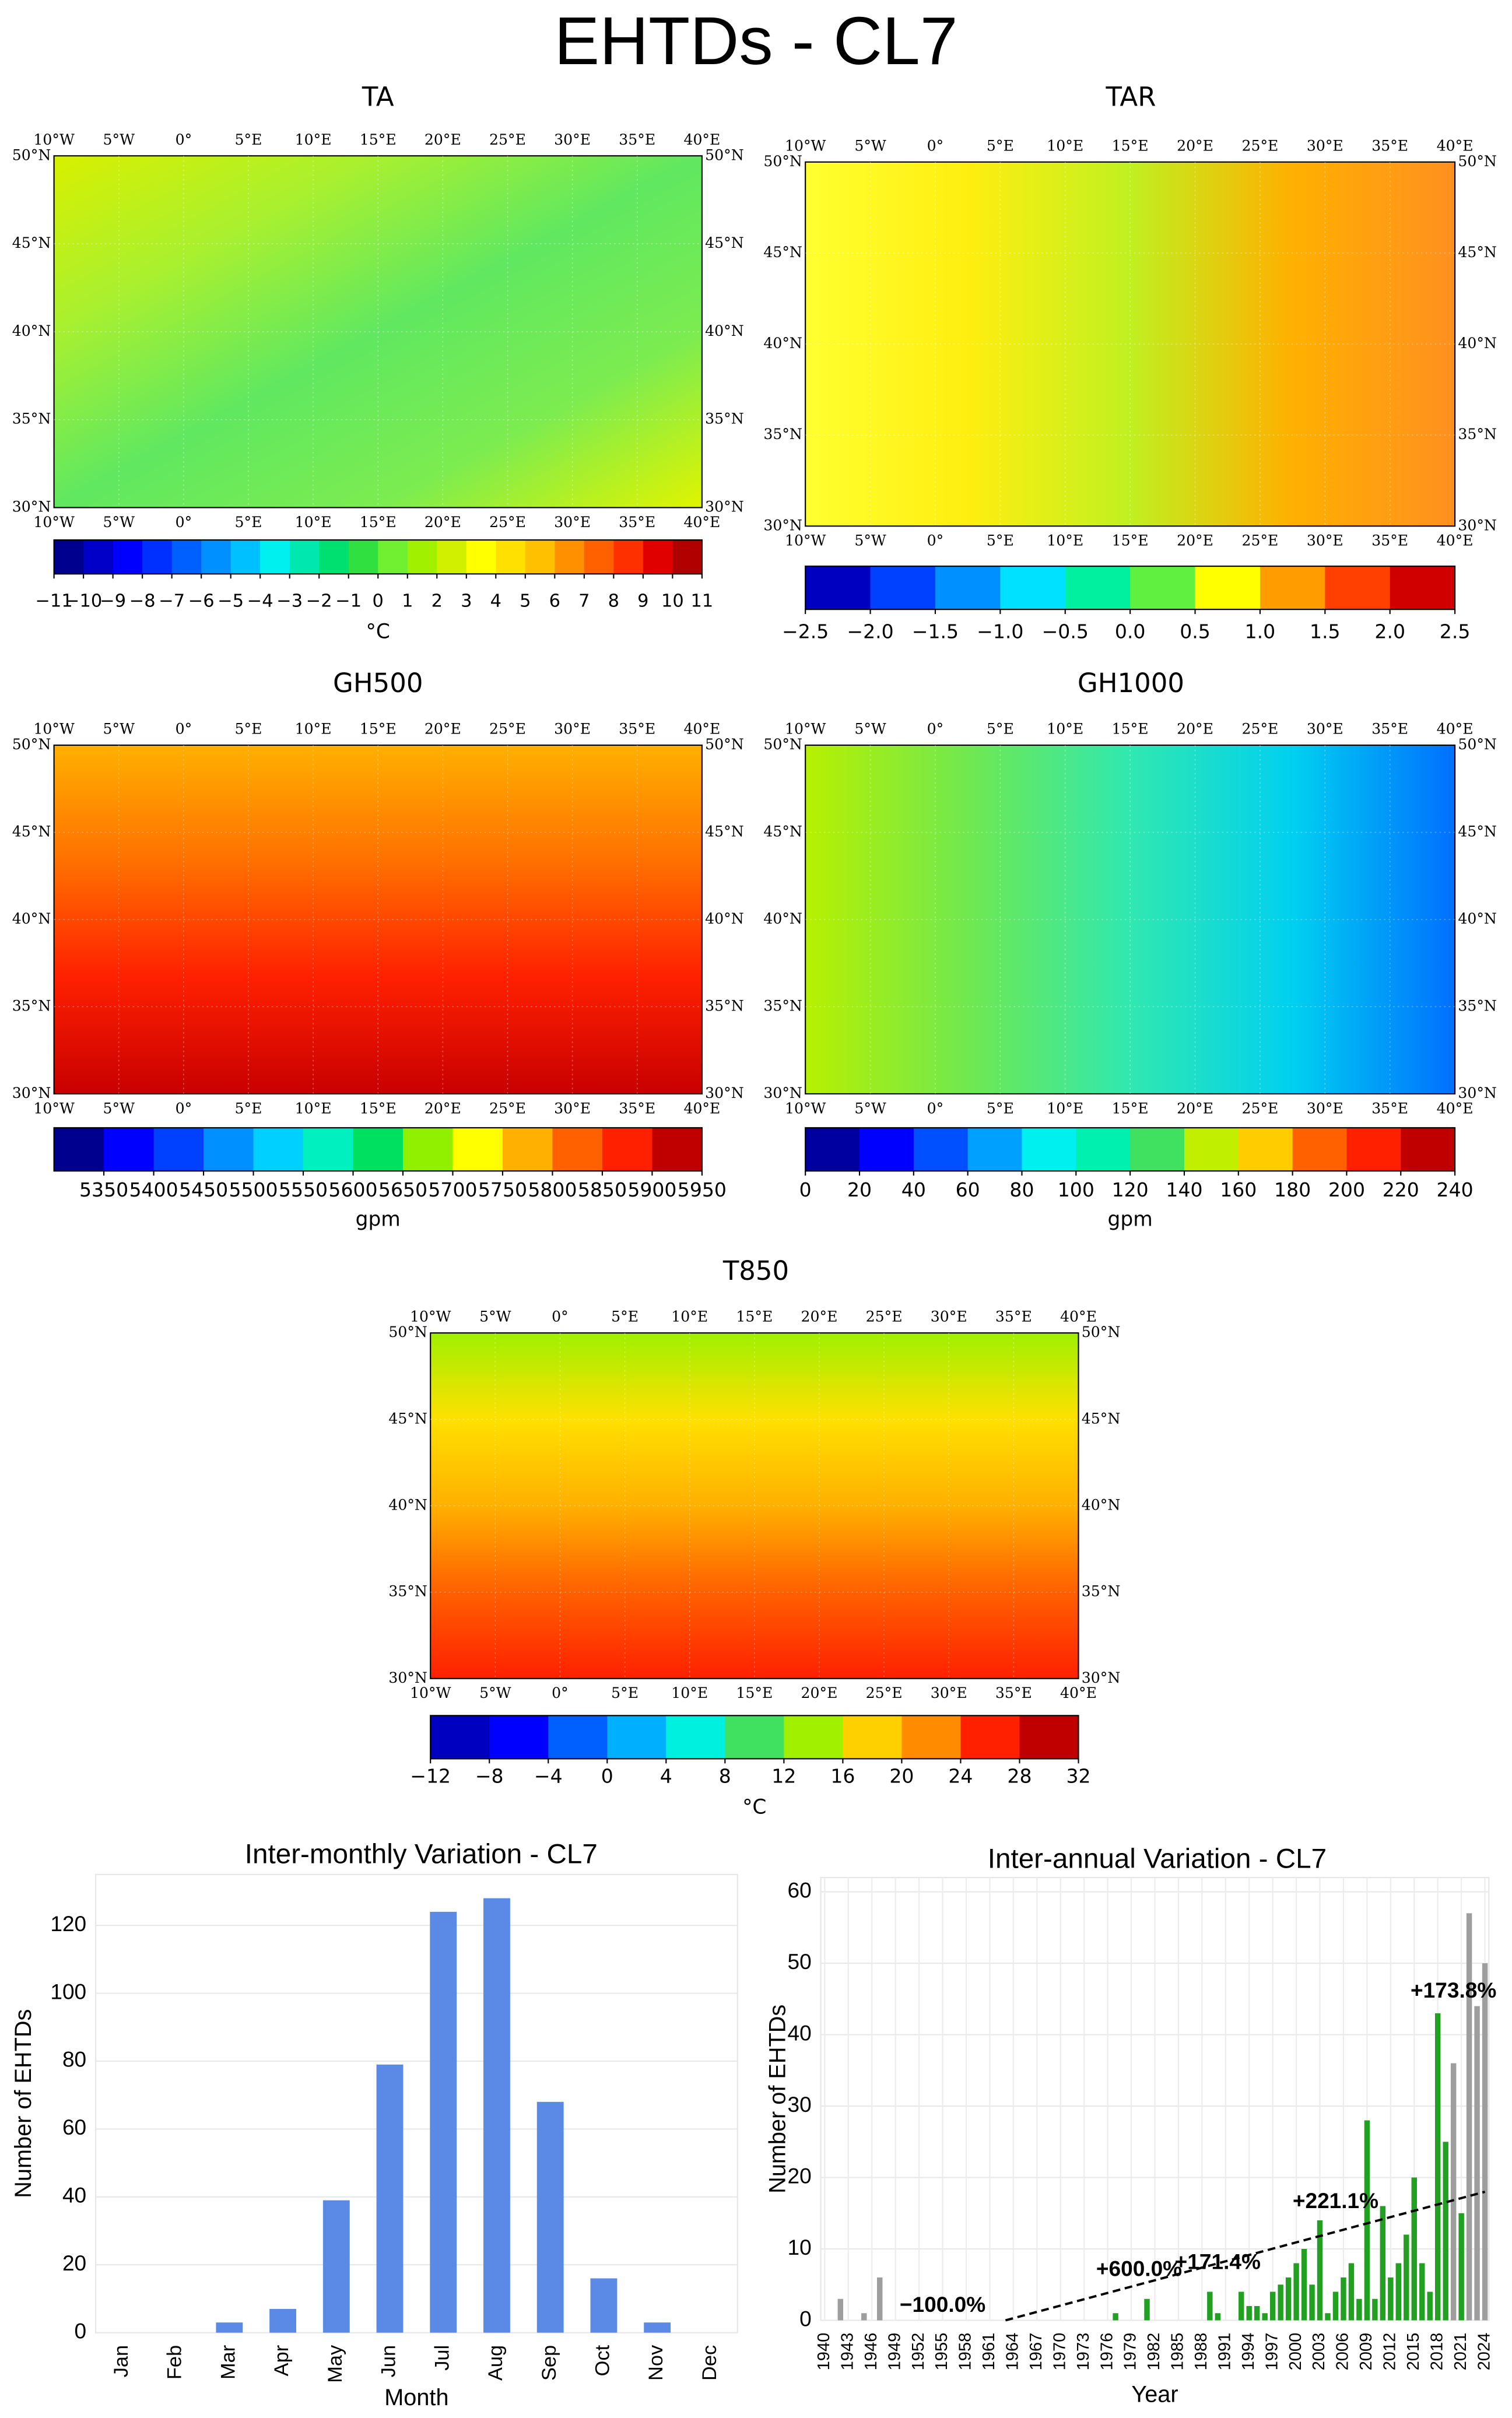 This screenshot has width=1512, height=2418. I want to click on colorbar-tick-label: 5900, so click(651, 1189).